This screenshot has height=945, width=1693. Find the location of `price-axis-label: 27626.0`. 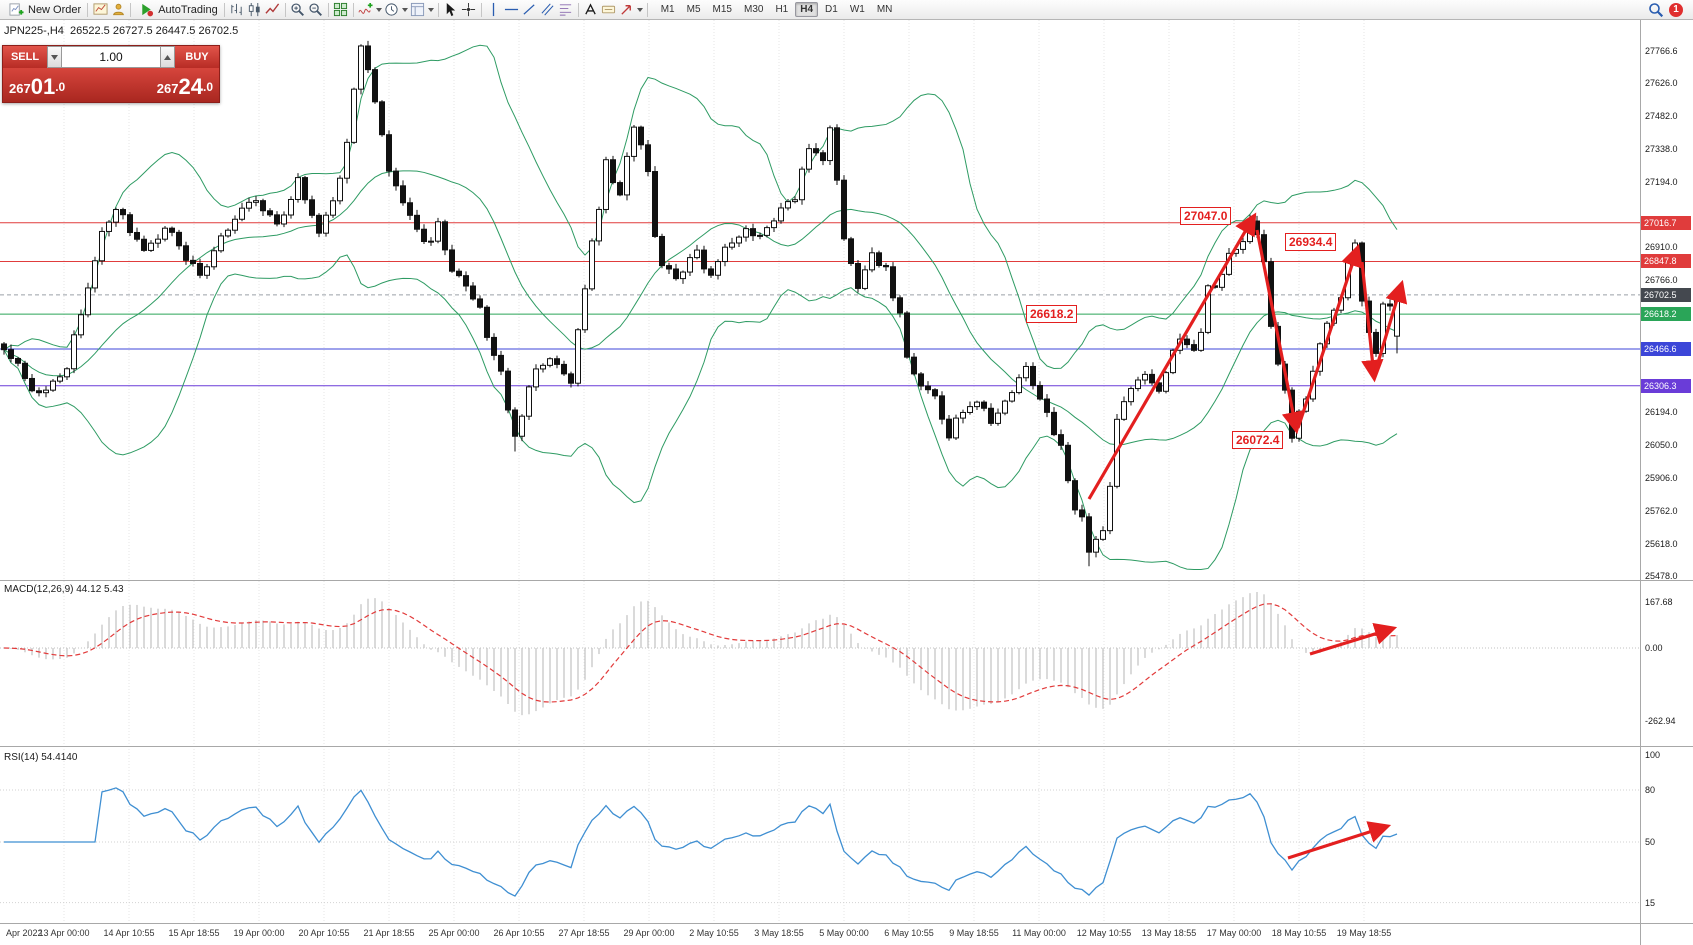

price-axis-label: 27626.0 is located at coordinates (1661, 82).